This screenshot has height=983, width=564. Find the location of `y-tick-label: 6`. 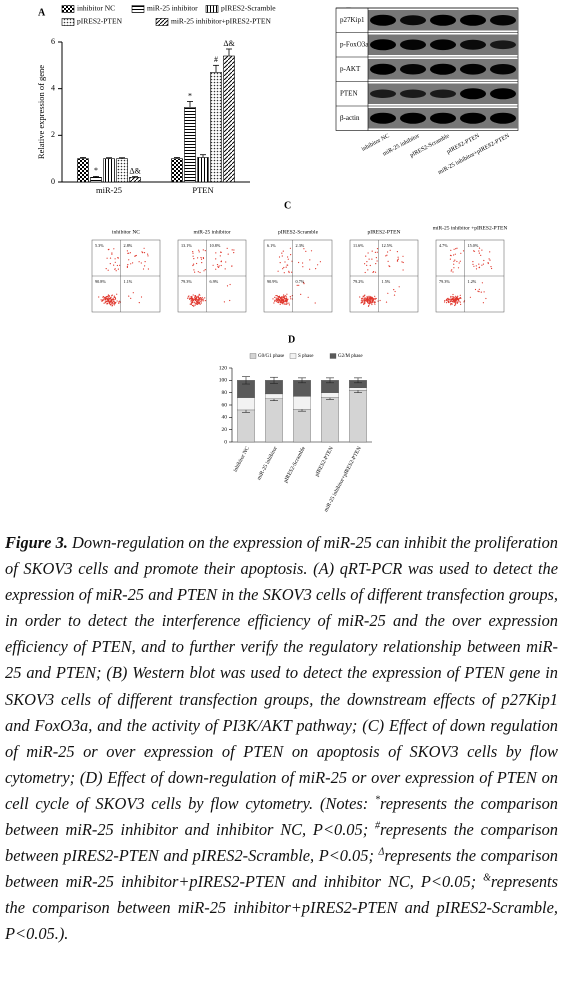

y-tick-label: 6 is located at coordinates (53, 41).